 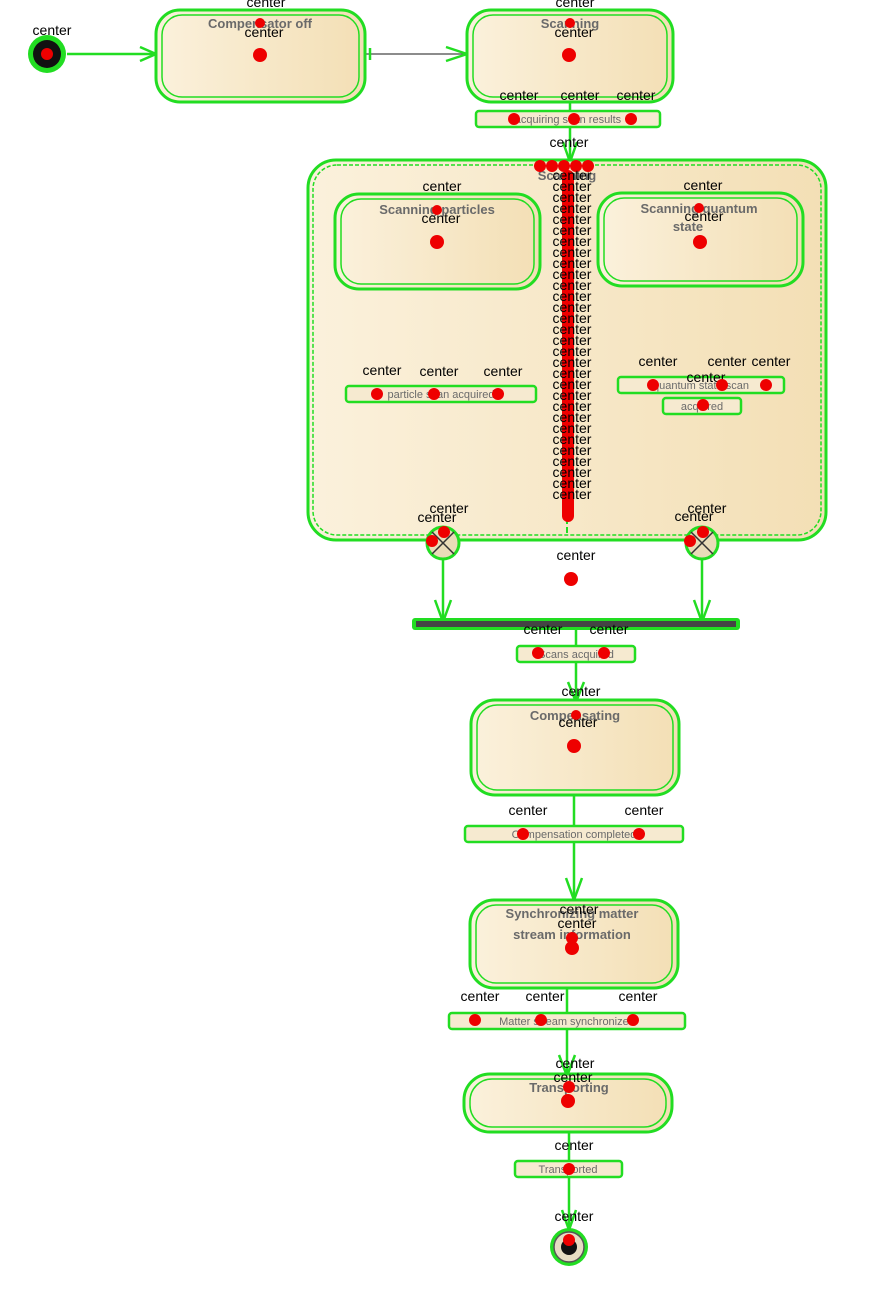 I want to click on state-title: state, so click(x=688, y=226).